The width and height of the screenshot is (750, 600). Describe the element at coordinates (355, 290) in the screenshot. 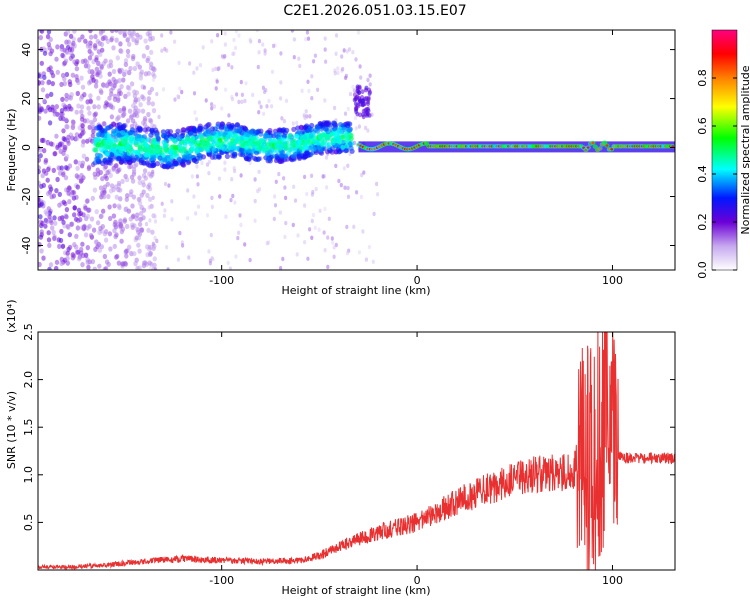

I see `spectrogram-xlabel: Height of straight line (km)` at that location.